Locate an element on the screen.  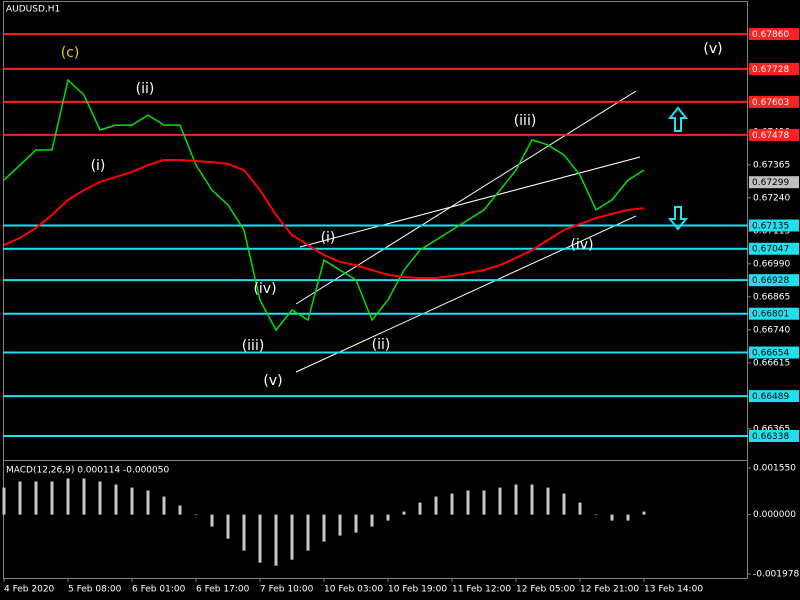
chart-title: AUDUSD,H1 is located at coordinates (33, 10).